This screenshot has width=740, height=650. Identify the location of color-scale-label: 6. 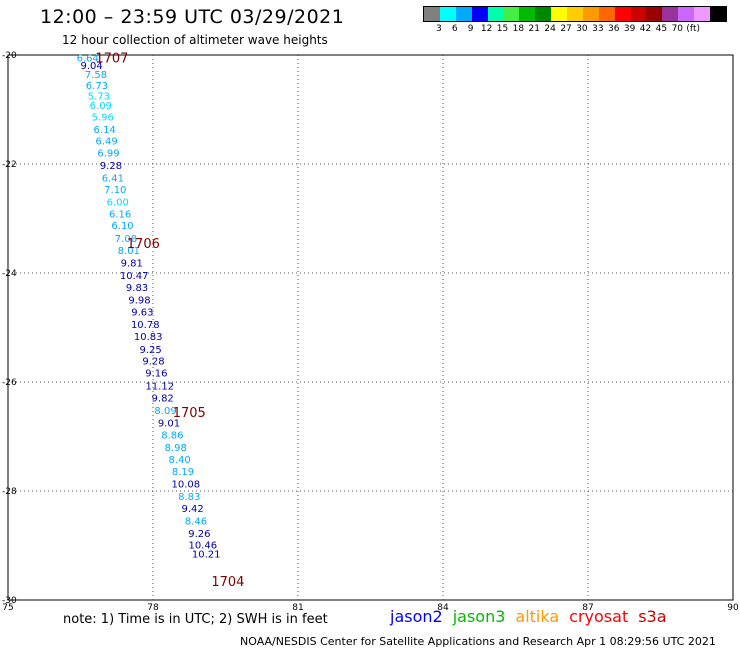
(454, 29).